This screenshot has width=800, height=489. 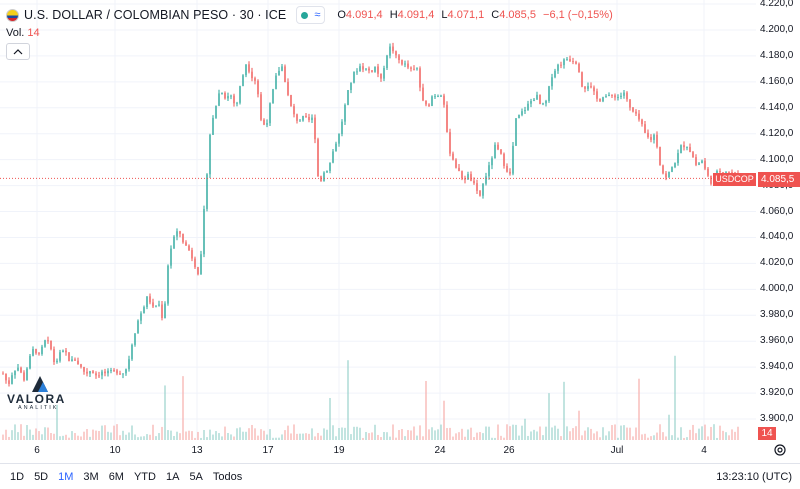 What do you see at coordinates (37, 450) in the screenshot?
I see `time-tick-label: 6` at bounding box center [37, 450].